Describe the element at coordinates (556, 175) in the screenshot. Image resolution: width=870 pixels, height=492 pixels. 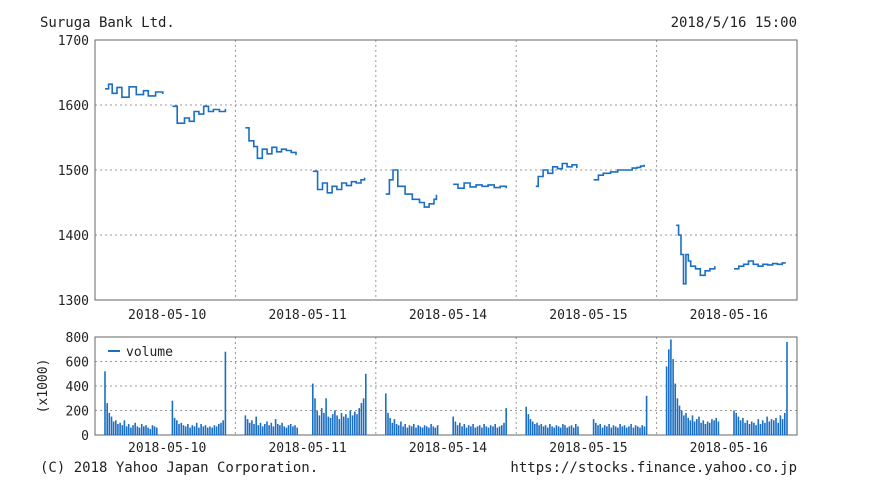
I see `price-line-segment` at that location.